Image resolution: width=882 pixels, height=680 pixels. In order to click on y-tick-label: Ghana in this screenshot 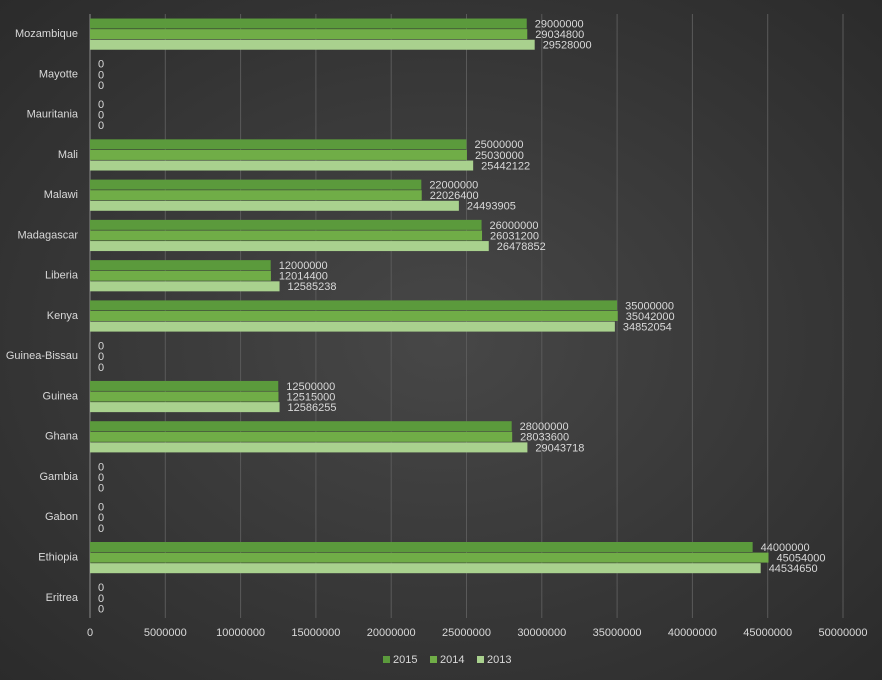, I will do `click(62, 437)`.